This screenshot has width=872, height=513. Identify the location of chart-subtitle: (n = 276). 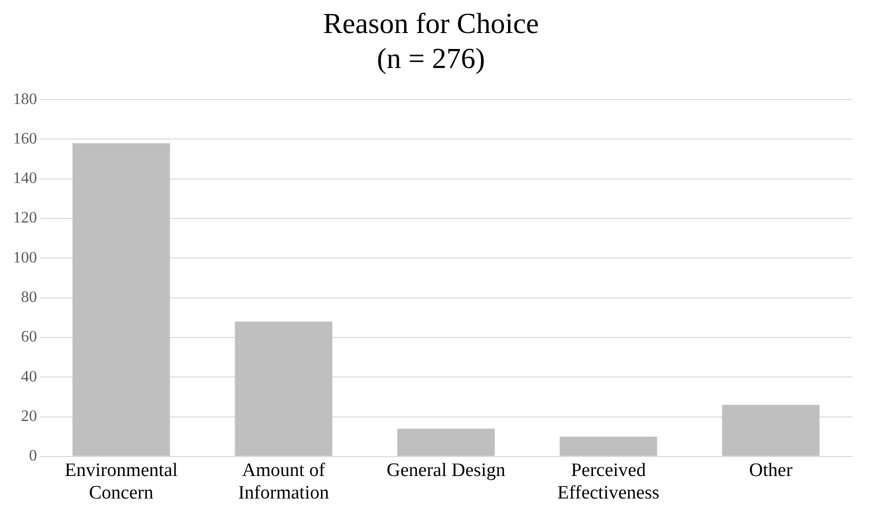
(431, 58).